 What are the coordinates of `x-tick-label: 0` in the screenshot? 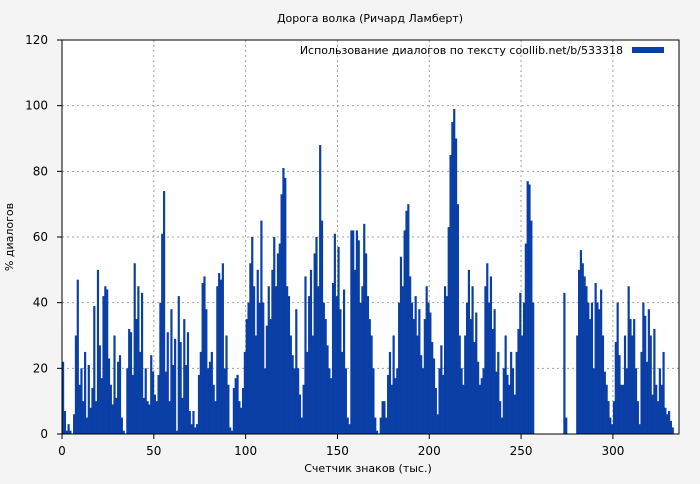 It's located at (62, 451).